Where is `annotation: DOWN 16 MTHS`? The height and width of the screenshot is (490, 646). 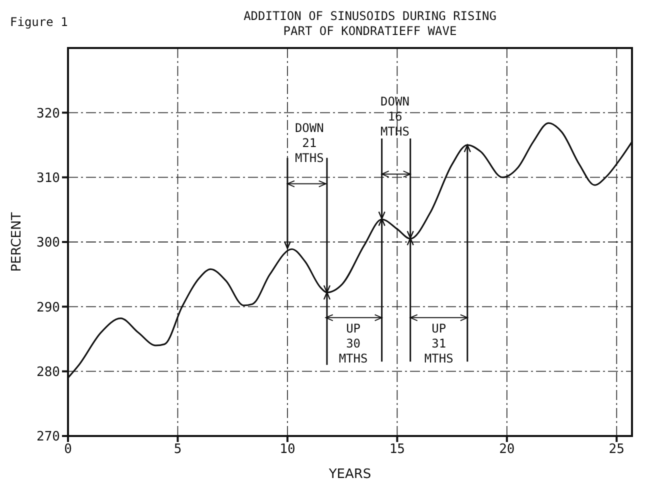
annotation: DOWN 16 MTHS is located at coordinates (395, 116).